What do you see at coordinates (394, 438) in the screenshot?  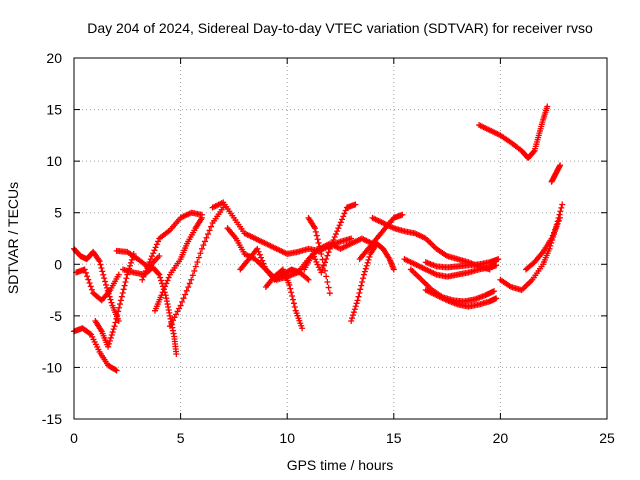 I see `x-tick-label: 15` at bounding box center [394, 438].